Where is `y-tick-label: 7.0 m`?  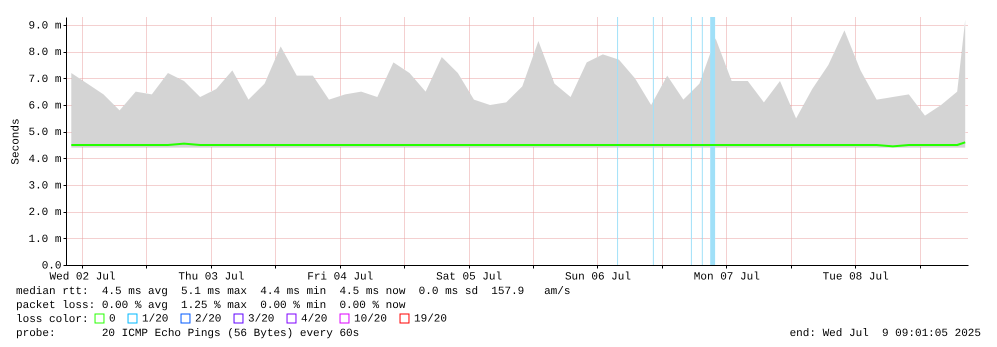 y-tick-label: 7.0 m is located at coordinates (45, 80).